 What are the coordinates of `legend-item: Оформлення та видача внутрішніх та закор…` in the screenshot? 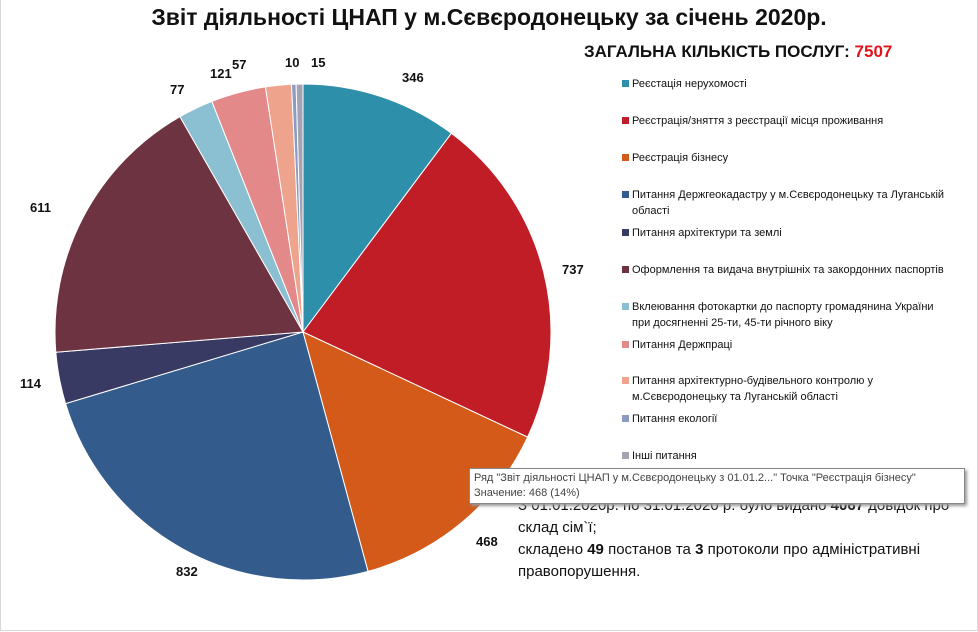 It's located at (787, 270).